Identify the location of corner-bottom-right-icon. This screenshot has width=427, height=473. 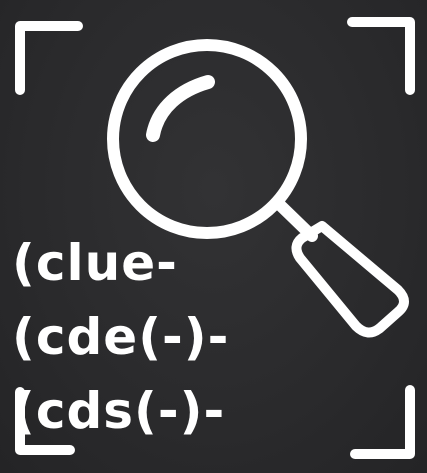
(382, 422).